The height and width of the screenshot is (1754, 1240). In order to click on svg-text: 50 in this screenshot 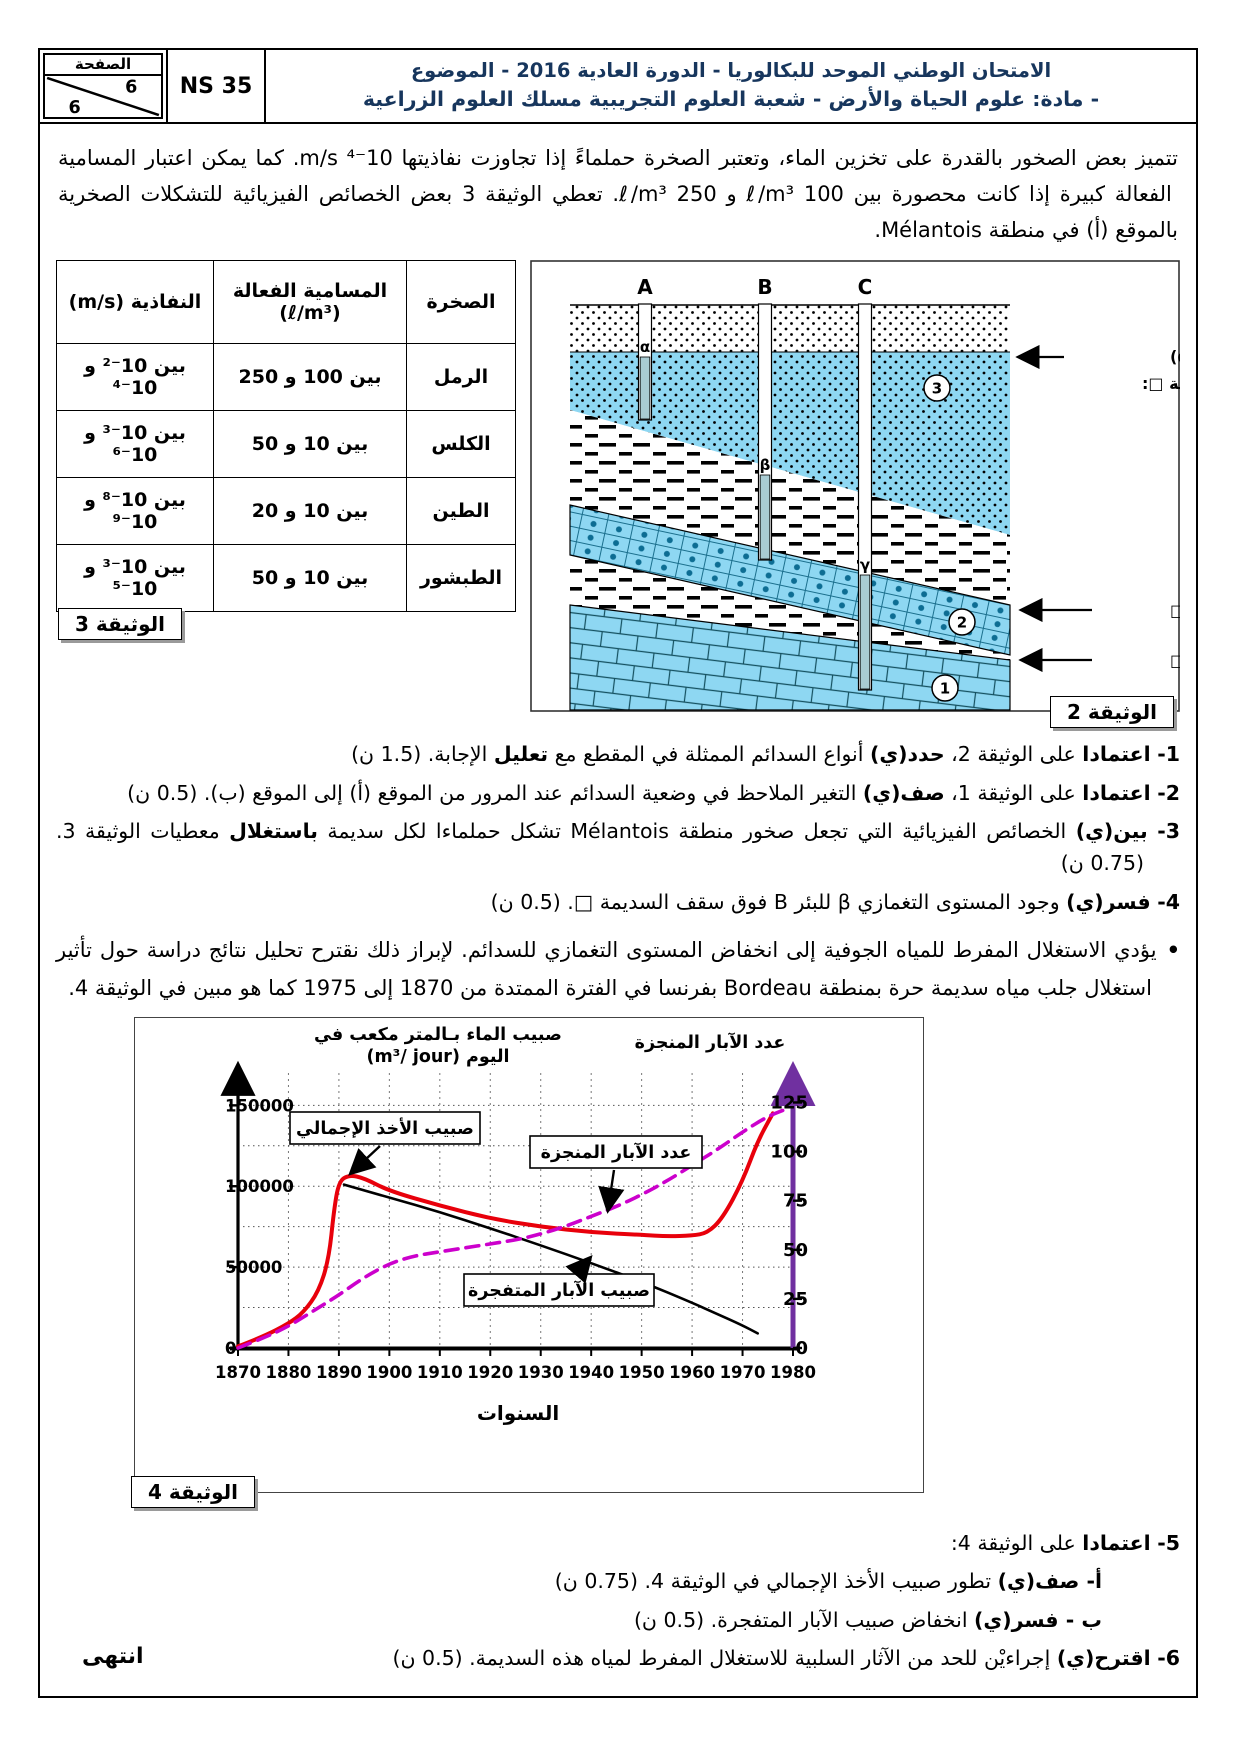, I will do `click(795, 1250)`.